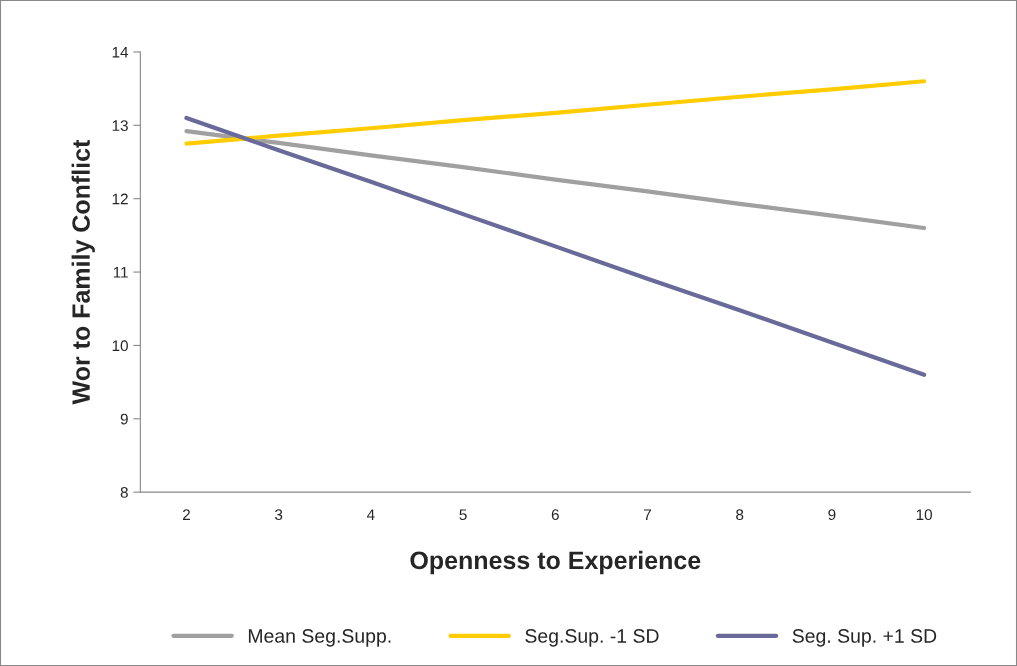  Describe the element at coordinates (463, 515) in the screenshot. I see `x-tick-label: 5` at that location.